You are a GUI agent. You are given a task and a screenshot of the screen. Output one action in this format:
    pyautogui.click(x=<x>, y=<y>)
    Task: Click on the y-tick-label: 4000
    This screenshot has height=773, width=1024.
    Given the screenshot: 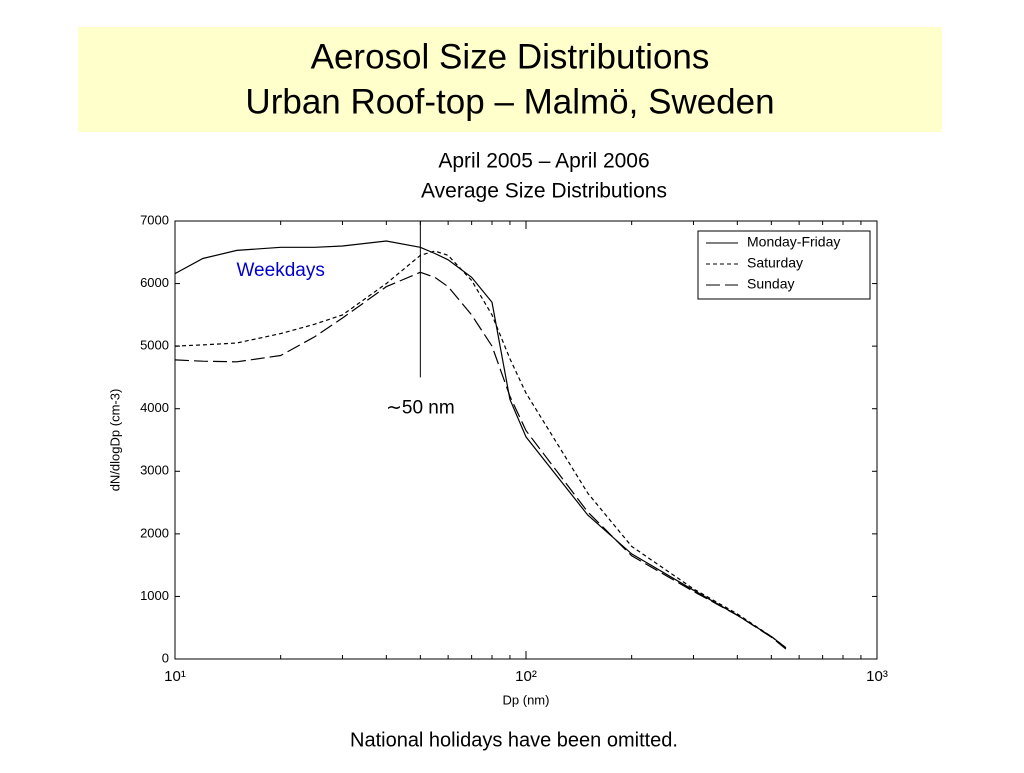 What is the action you would take?
    pyautogui.click(x=154, y=407)
    